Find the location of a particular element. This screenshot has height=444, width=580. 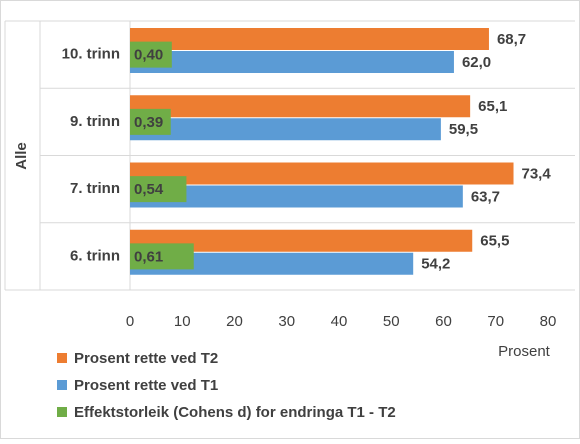

value-label: 0,54 is located at coordinates (149, 189).